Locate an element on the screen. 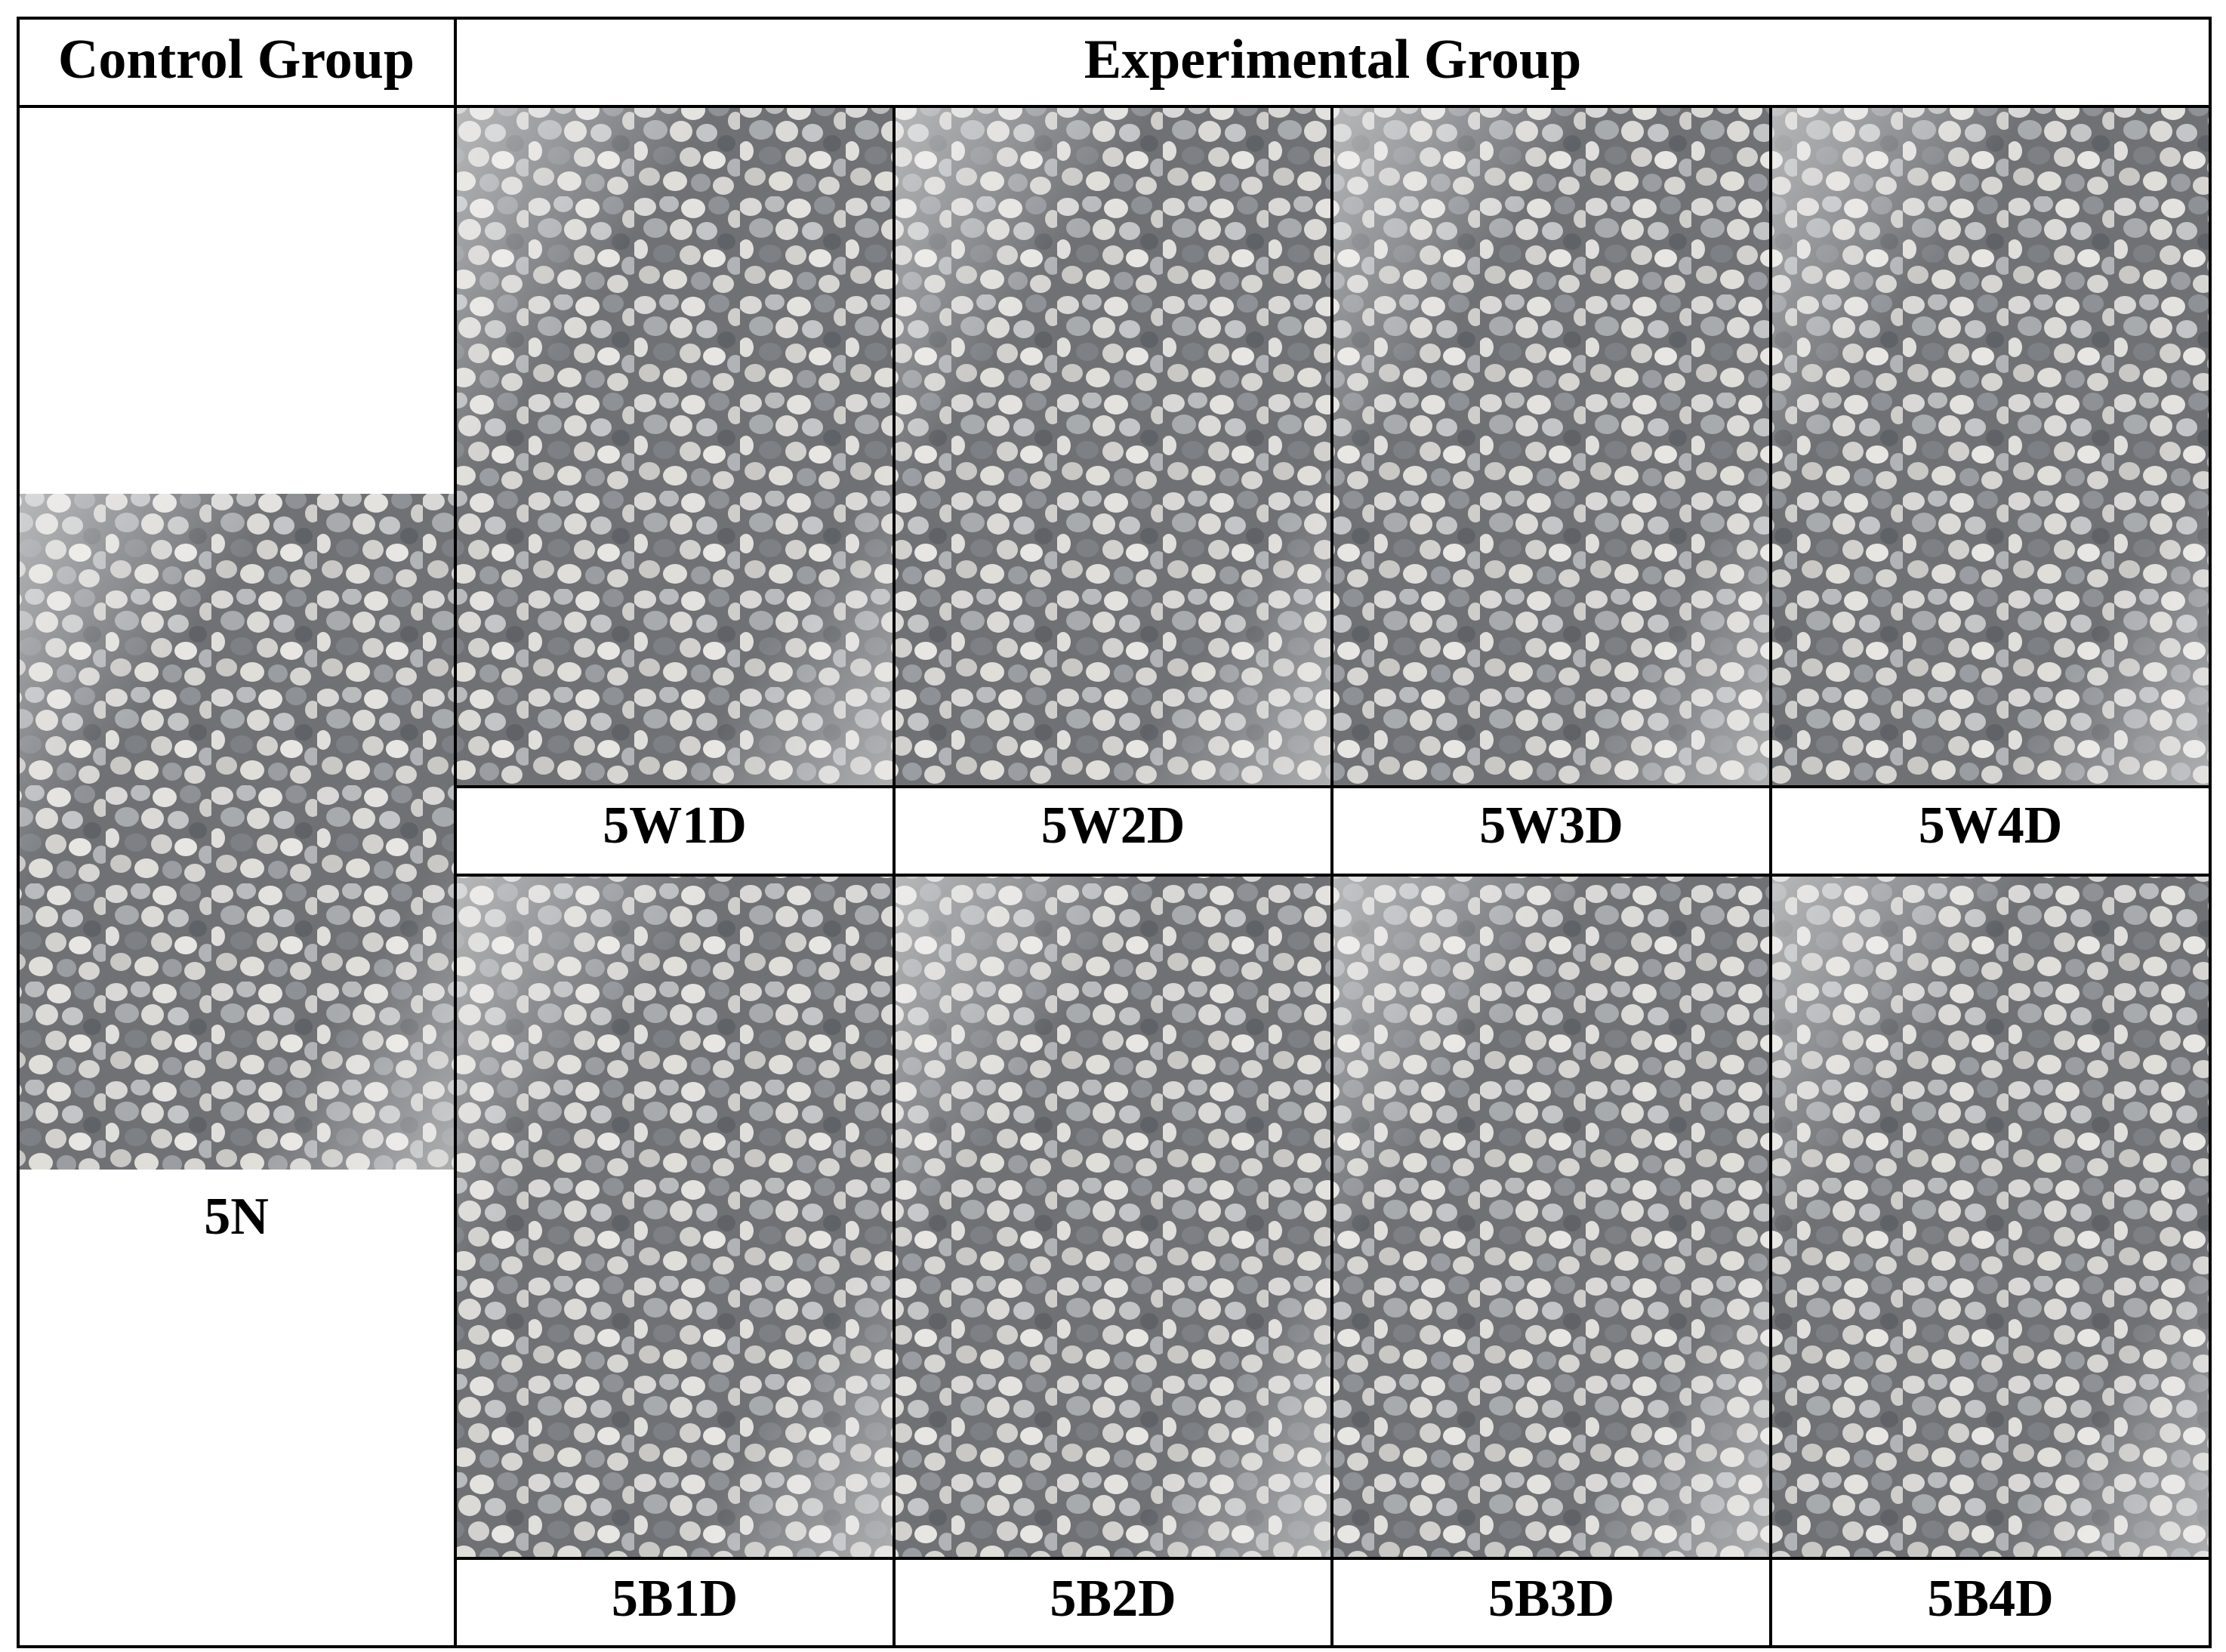  sample-label: 5B3D is located at coordinates (1551, 1599).